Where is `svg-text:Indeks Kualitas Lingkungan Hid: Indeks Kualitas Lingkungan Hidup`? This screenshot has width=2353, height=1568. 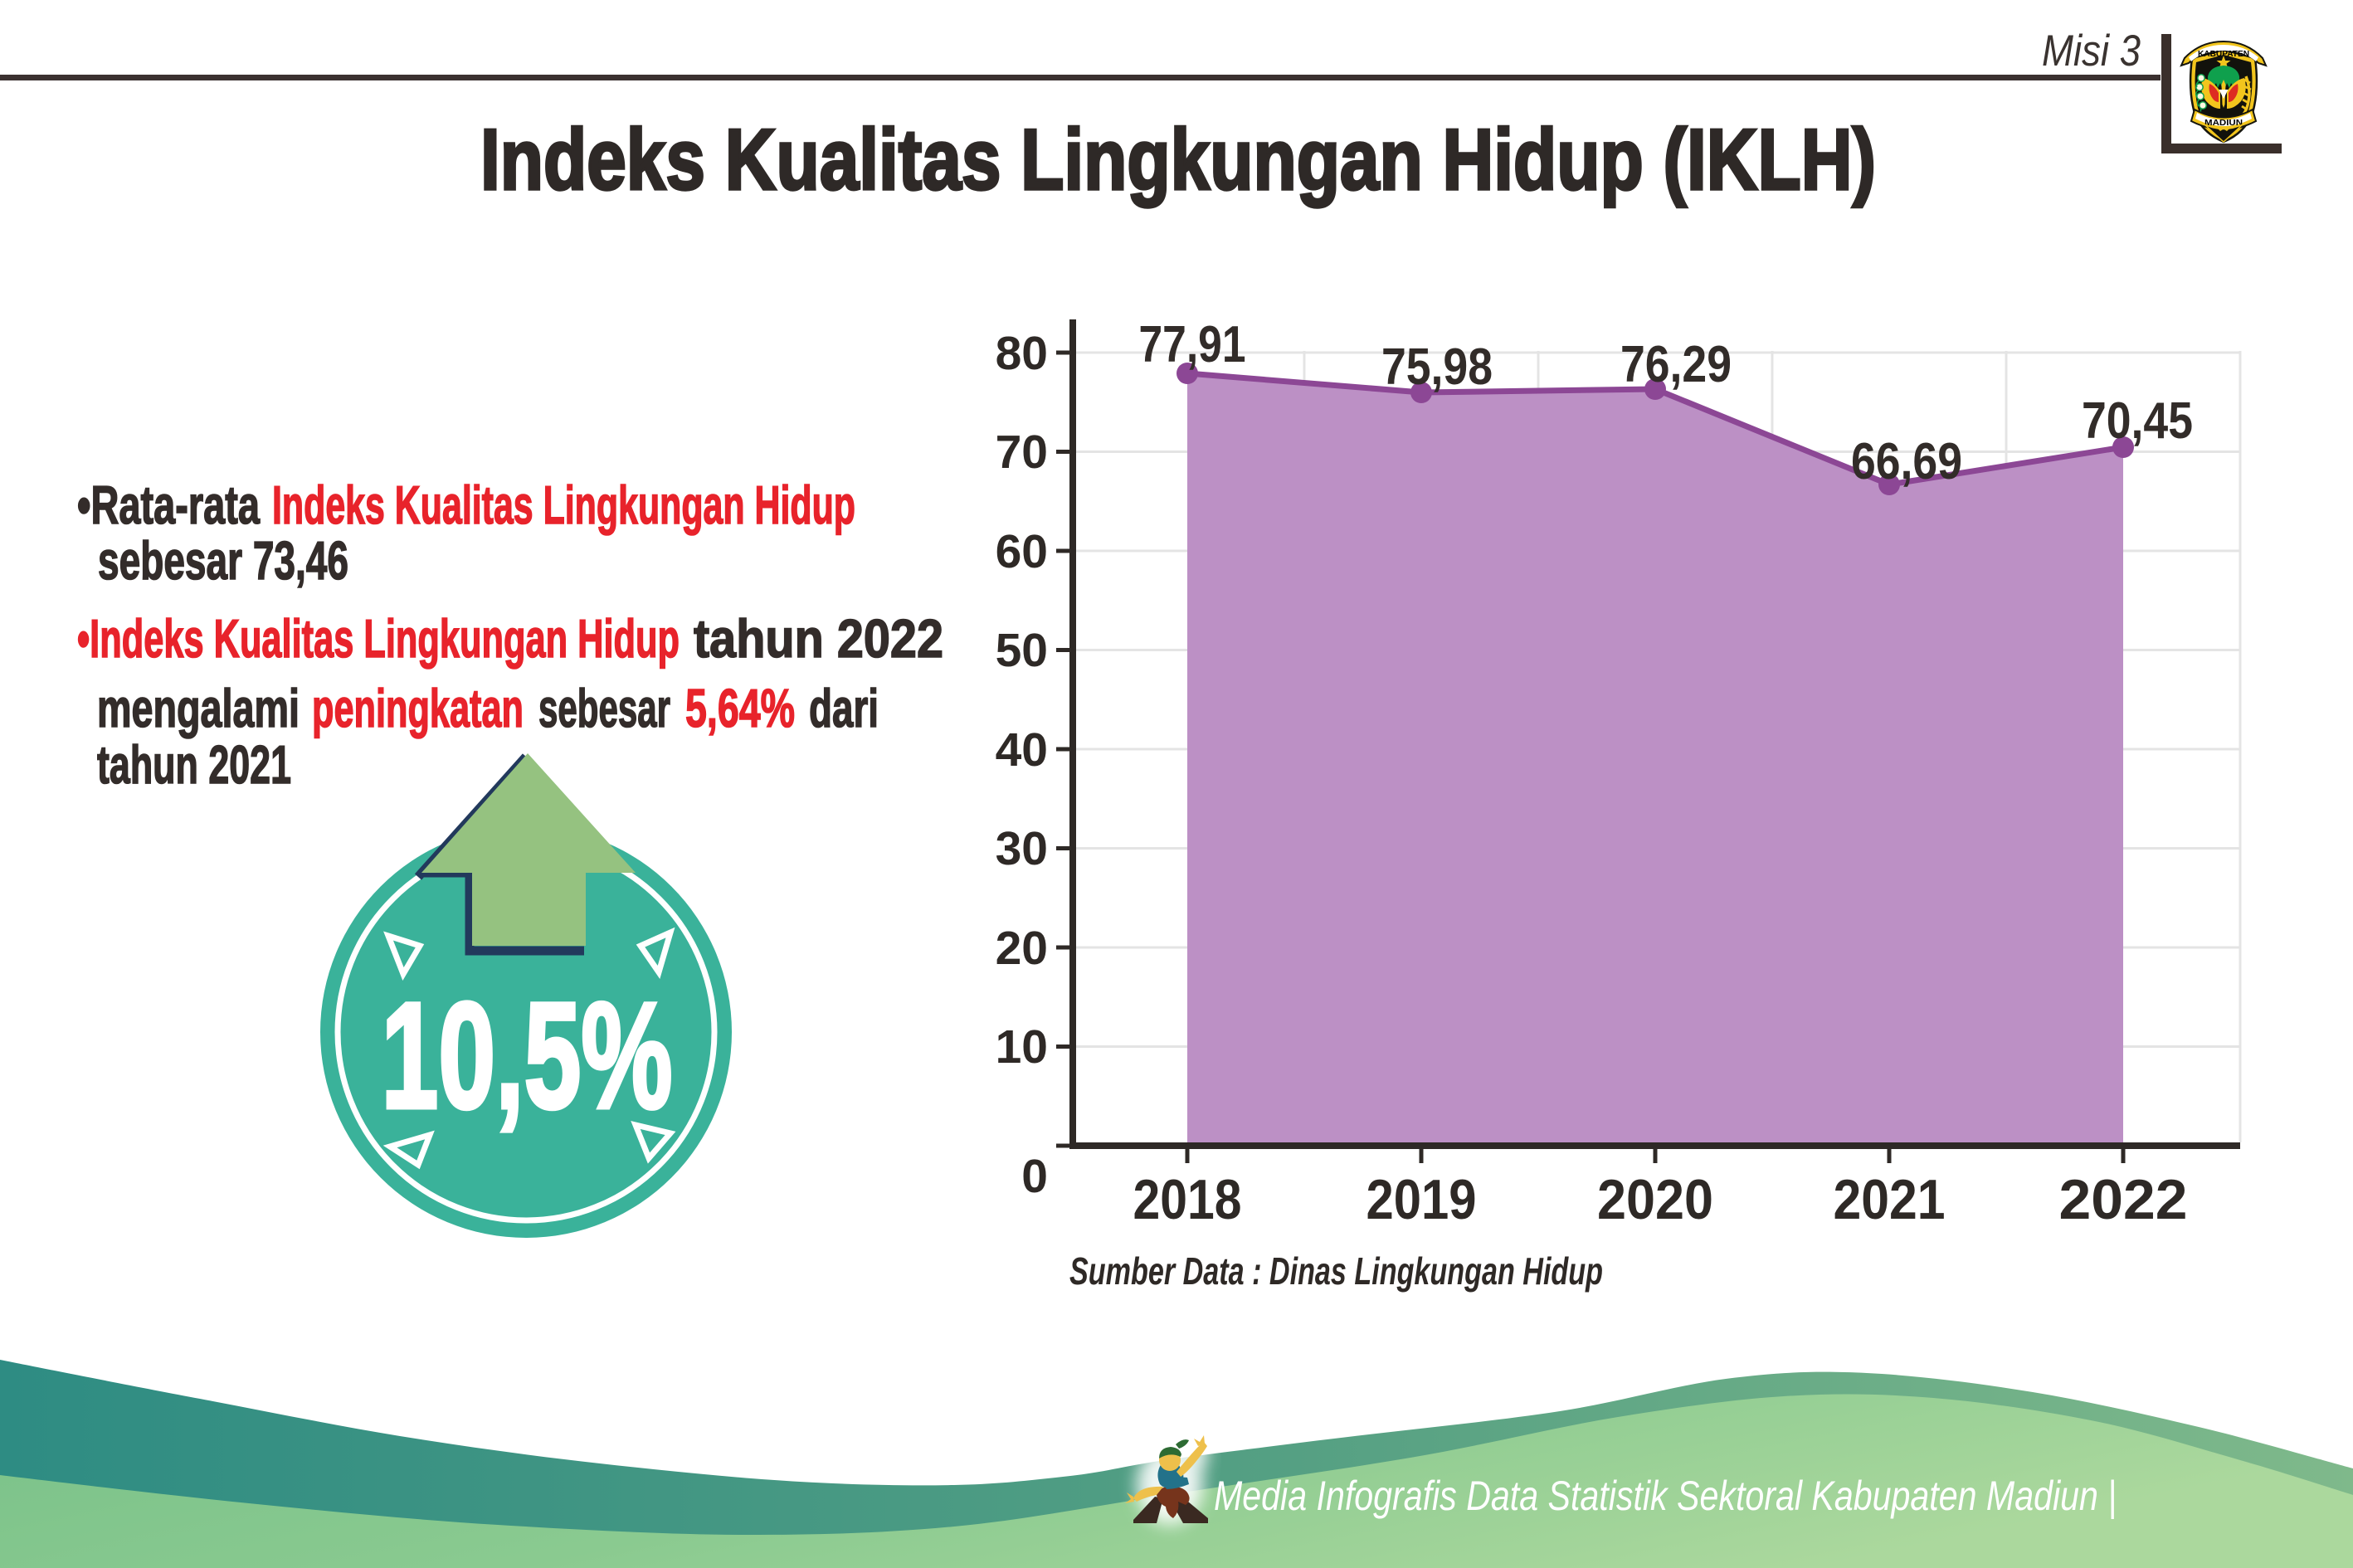
svg-text:Indeks Kualitas Lingkungan Hid: Indeks Kualitas Lingkungan Hidup is located at coordinates (563, 505).